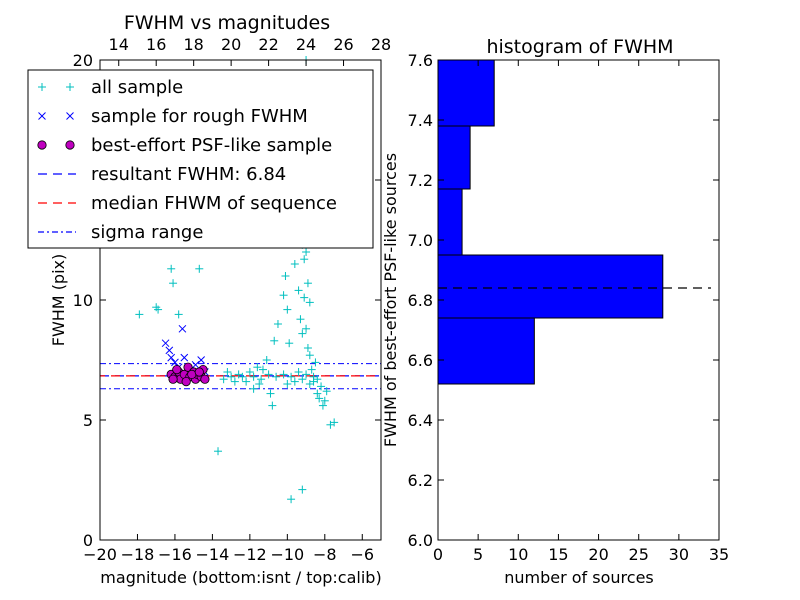 The width and height of the screenshot is (800, 600). Describe the element at coordinates (120, 232) in the screenshot. I see `legend-entry: sigma range` at that location.